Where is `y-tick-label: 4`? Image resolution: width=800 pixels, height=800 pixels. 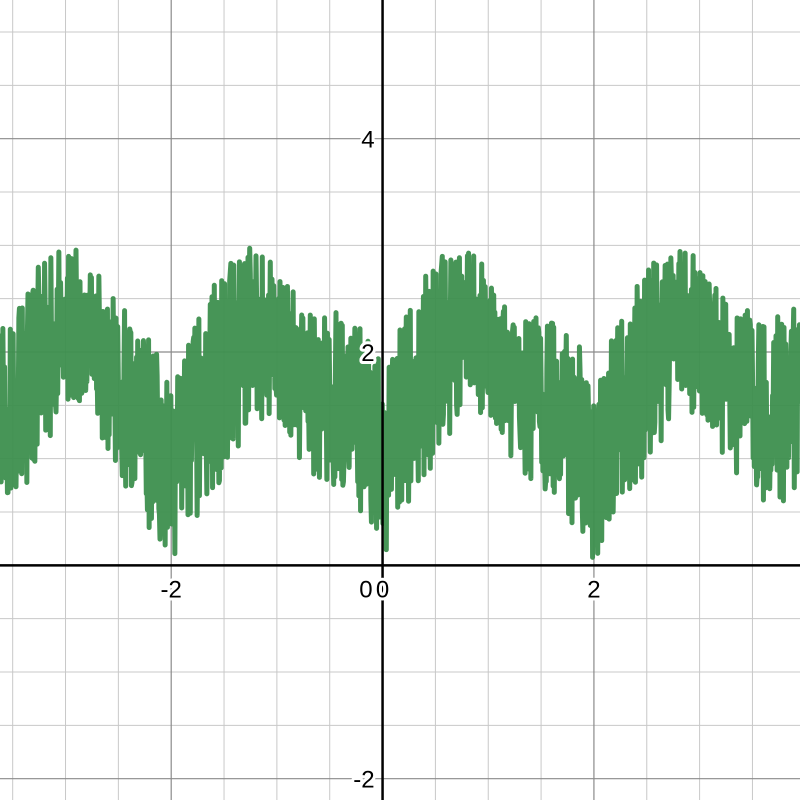 y-tick-label: 4 is located at coordinates (367, 140).